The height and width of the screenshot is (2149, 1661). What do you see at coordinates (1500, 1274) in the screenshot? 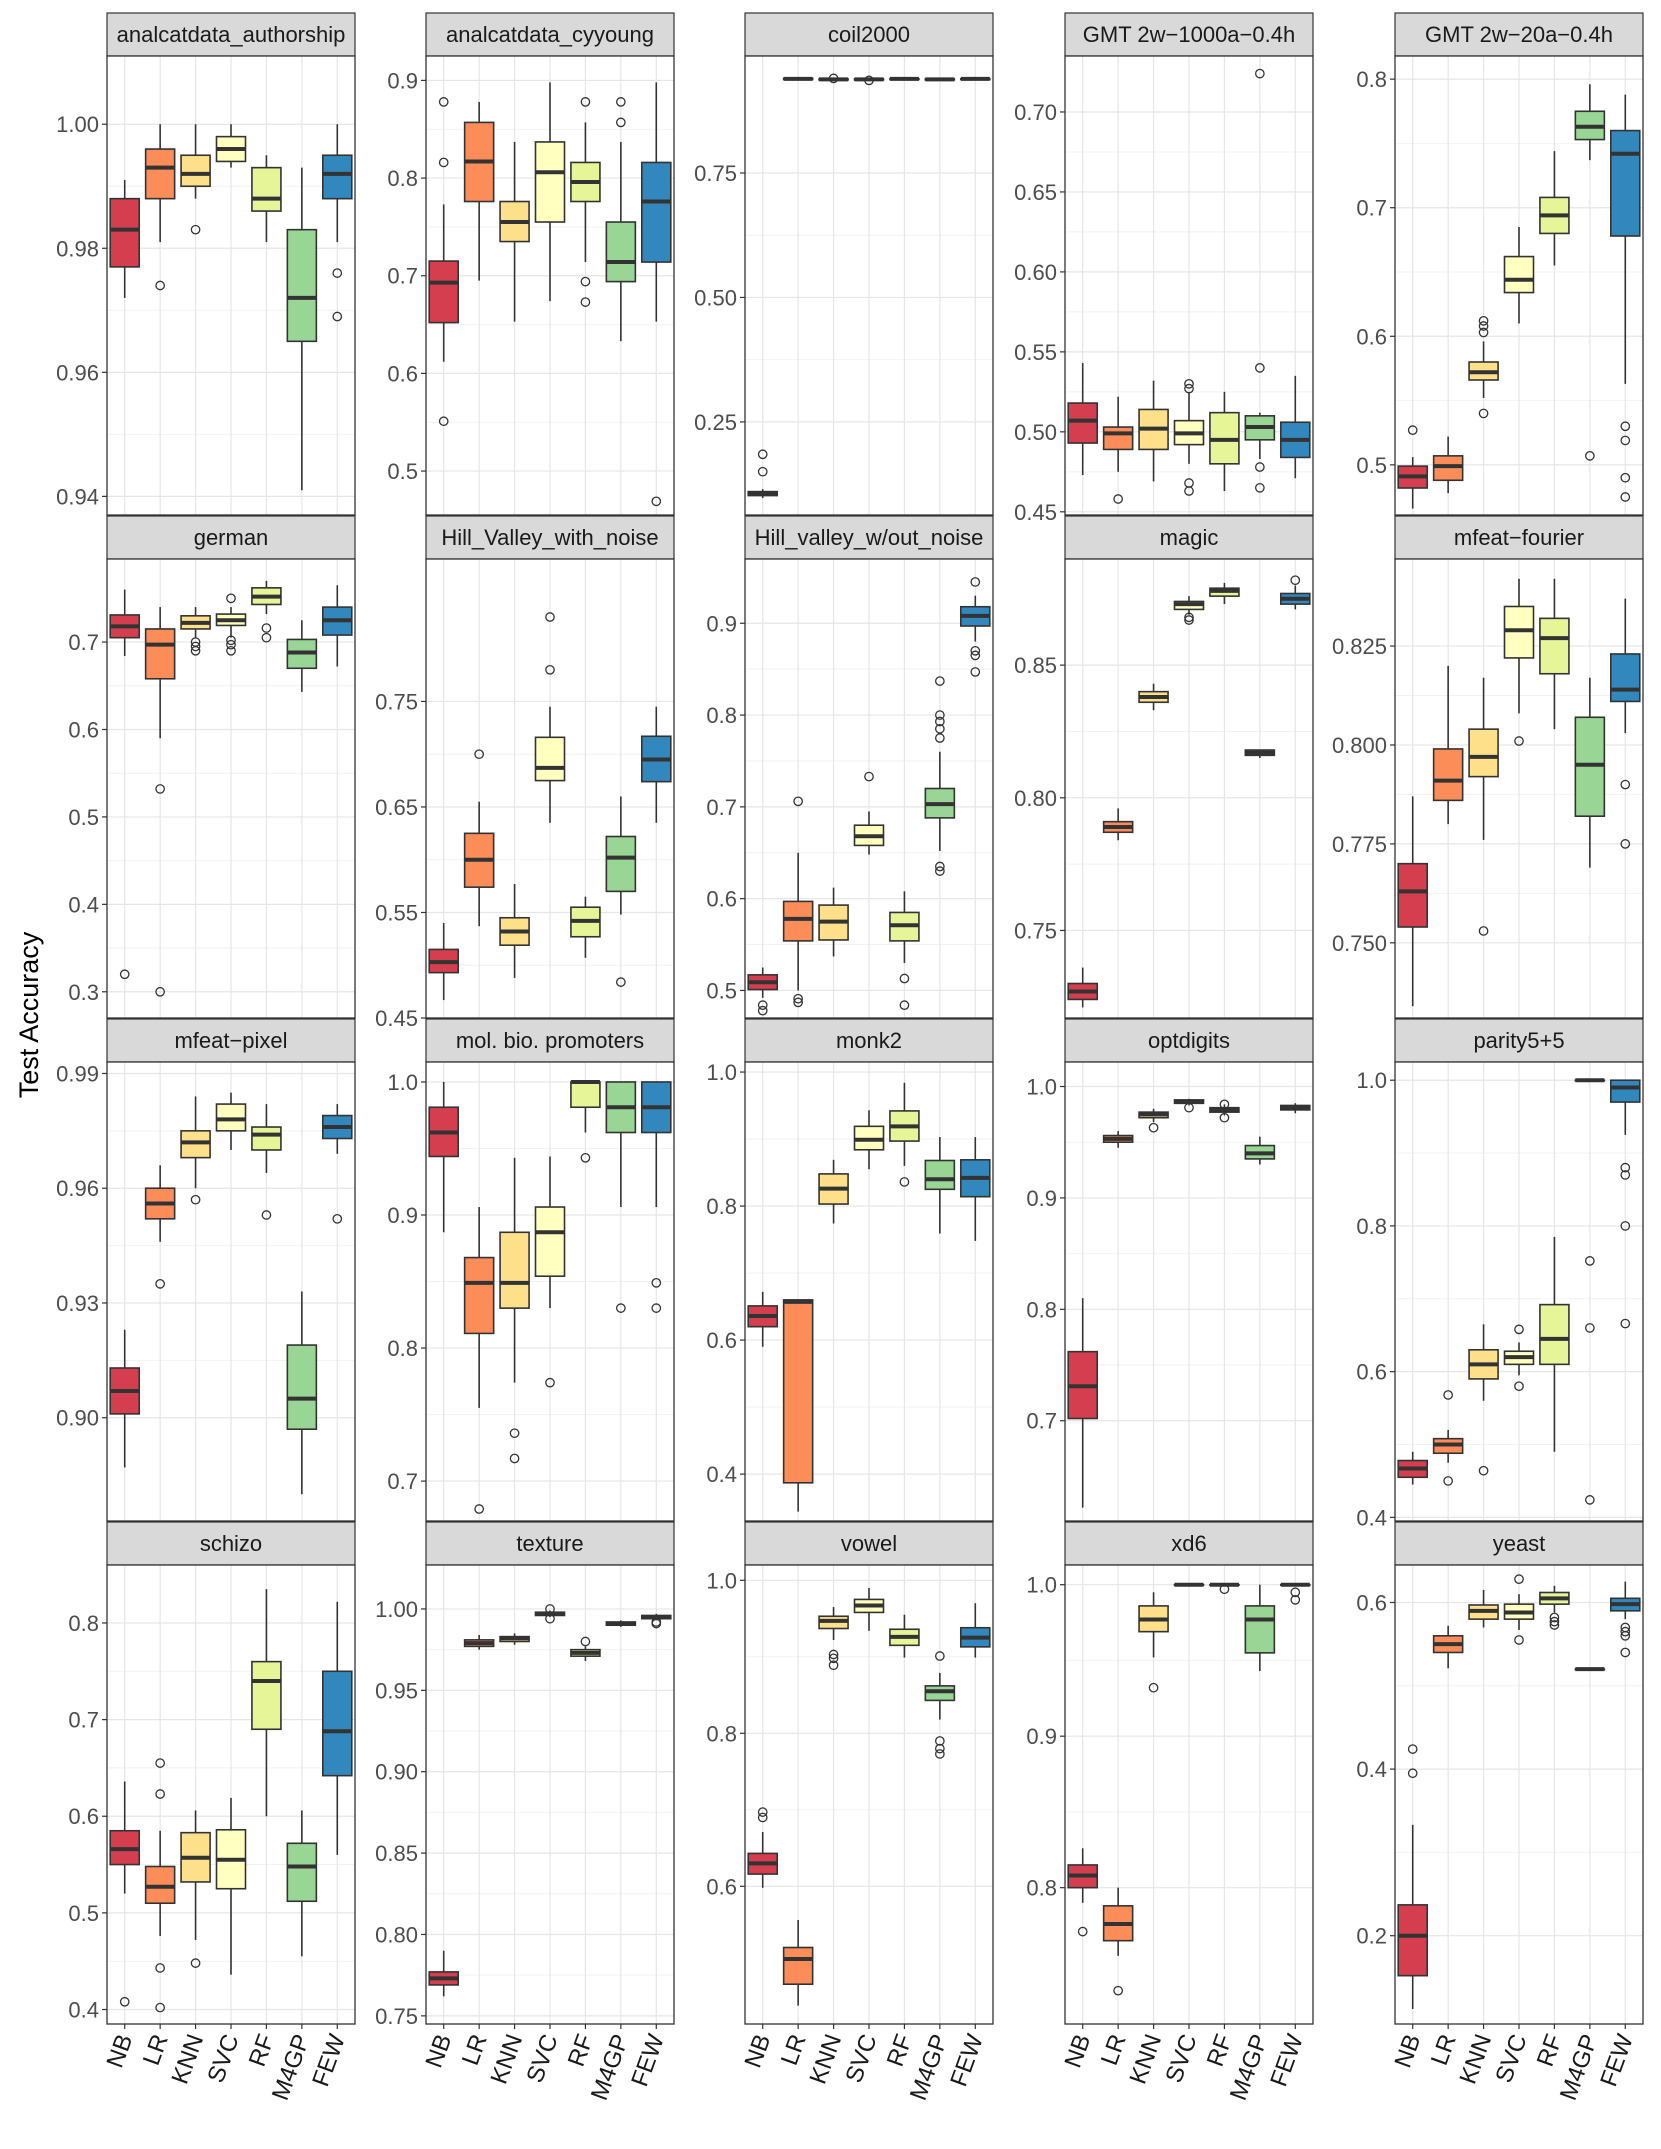
I see `panel: parity5+5 0.4 0.6 0.8 1.0` at bounding box center [1500, 1274].